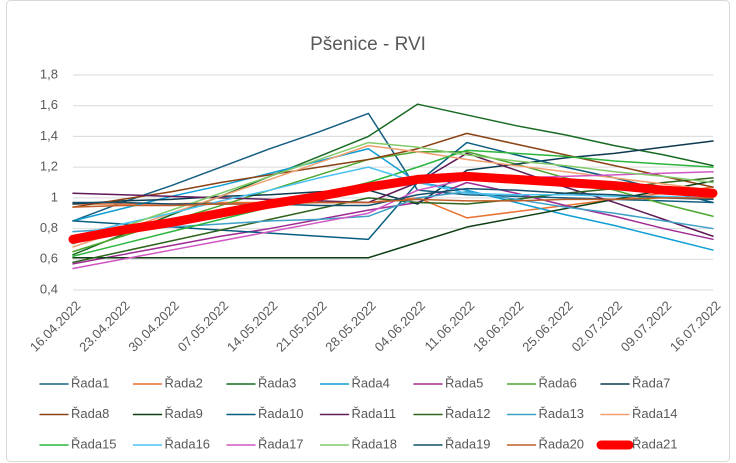 Image resolution: width=736 pixels, height=463 pixels. What do you see at coordinates (49, 135) in the screenshot?
I see `y-tick-label: 1,4` at bounding box center [49, 135].